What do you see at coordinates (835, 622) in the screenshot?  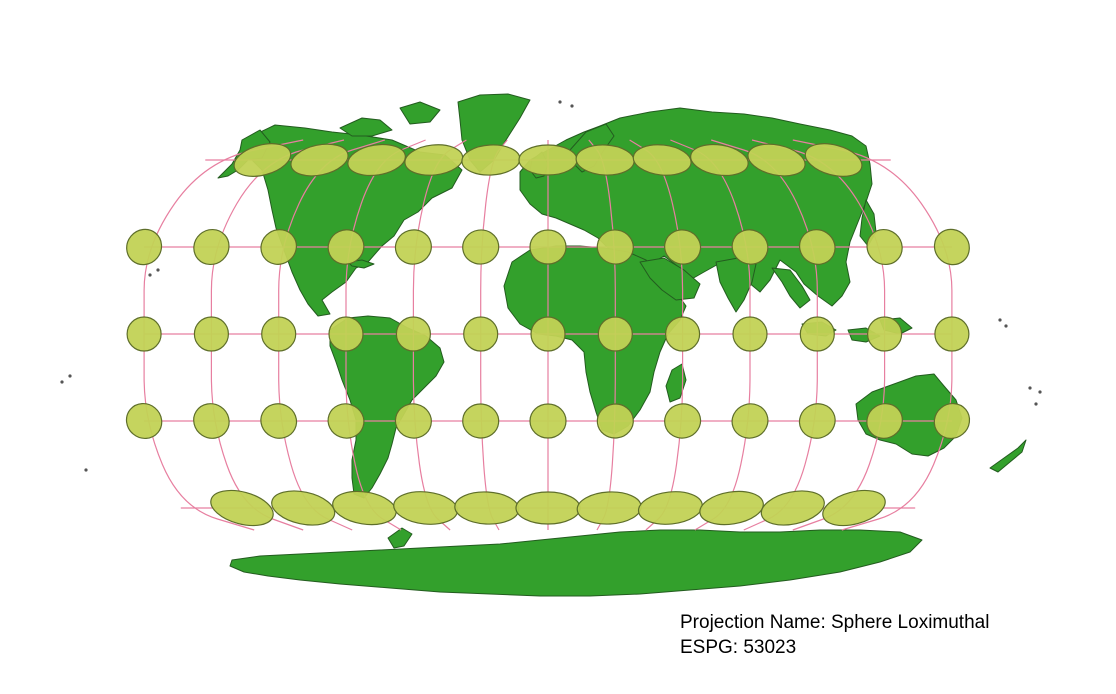 I see `projection-name-label: Projection Name: Sphere Loximuthal` at bounding box center [835, 622].